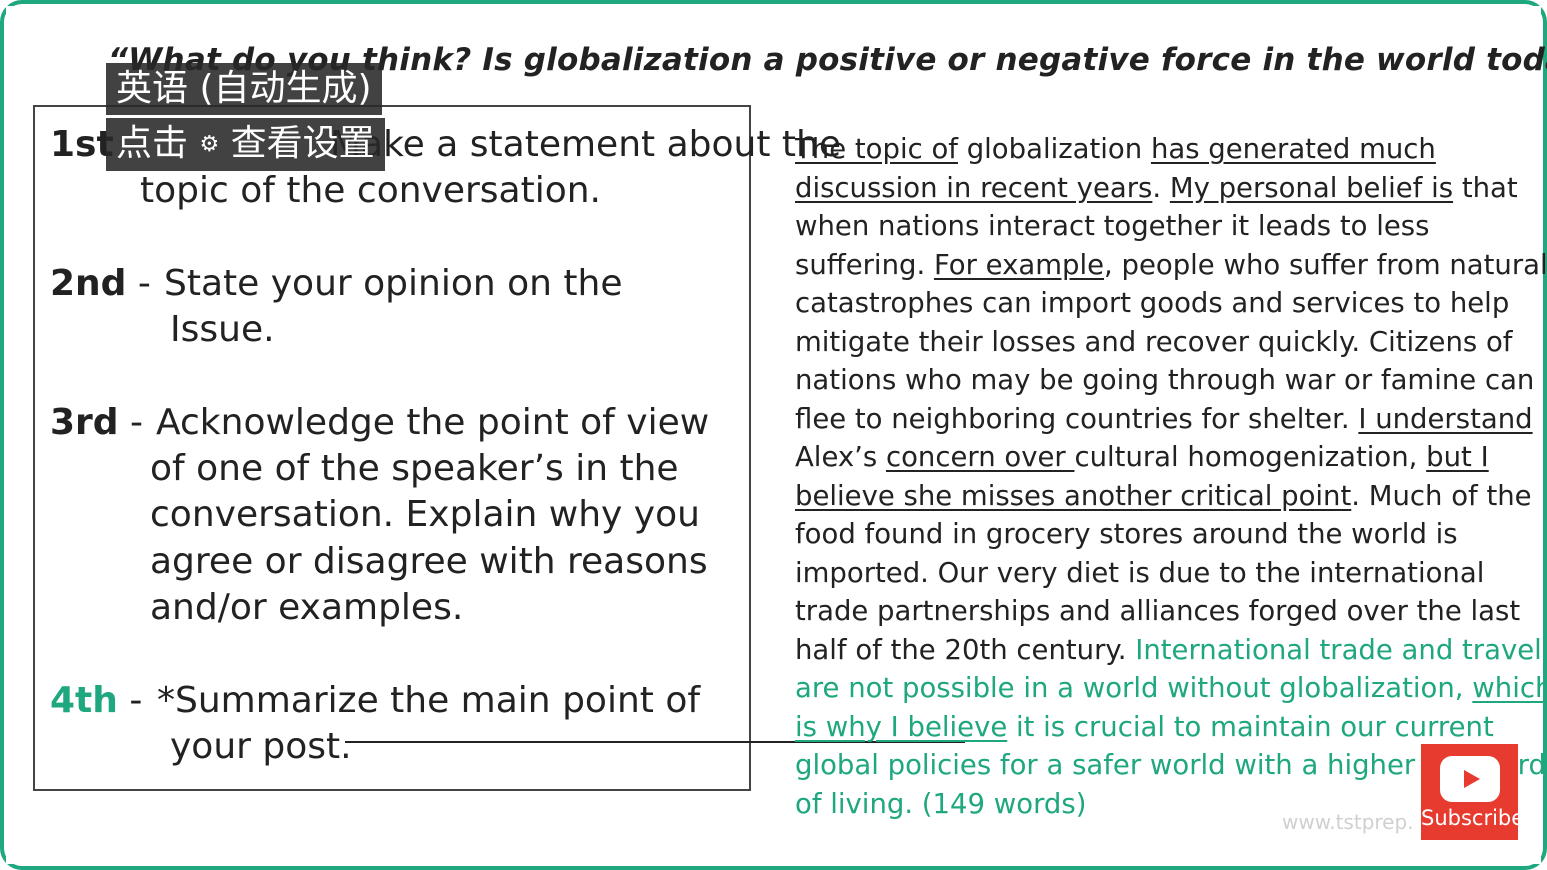 This screenshot has width=1547, height=870. Describe the element at coordinates (1445, 418) in the screenshot. I see `essay-phrase: I understand` at that location.